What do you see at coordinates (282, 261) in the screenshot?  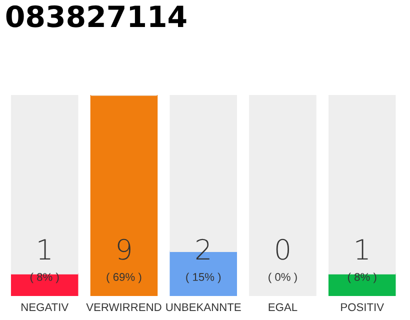 I see `data-label: 0 ( 0% )` at bounding box center [282, 261].